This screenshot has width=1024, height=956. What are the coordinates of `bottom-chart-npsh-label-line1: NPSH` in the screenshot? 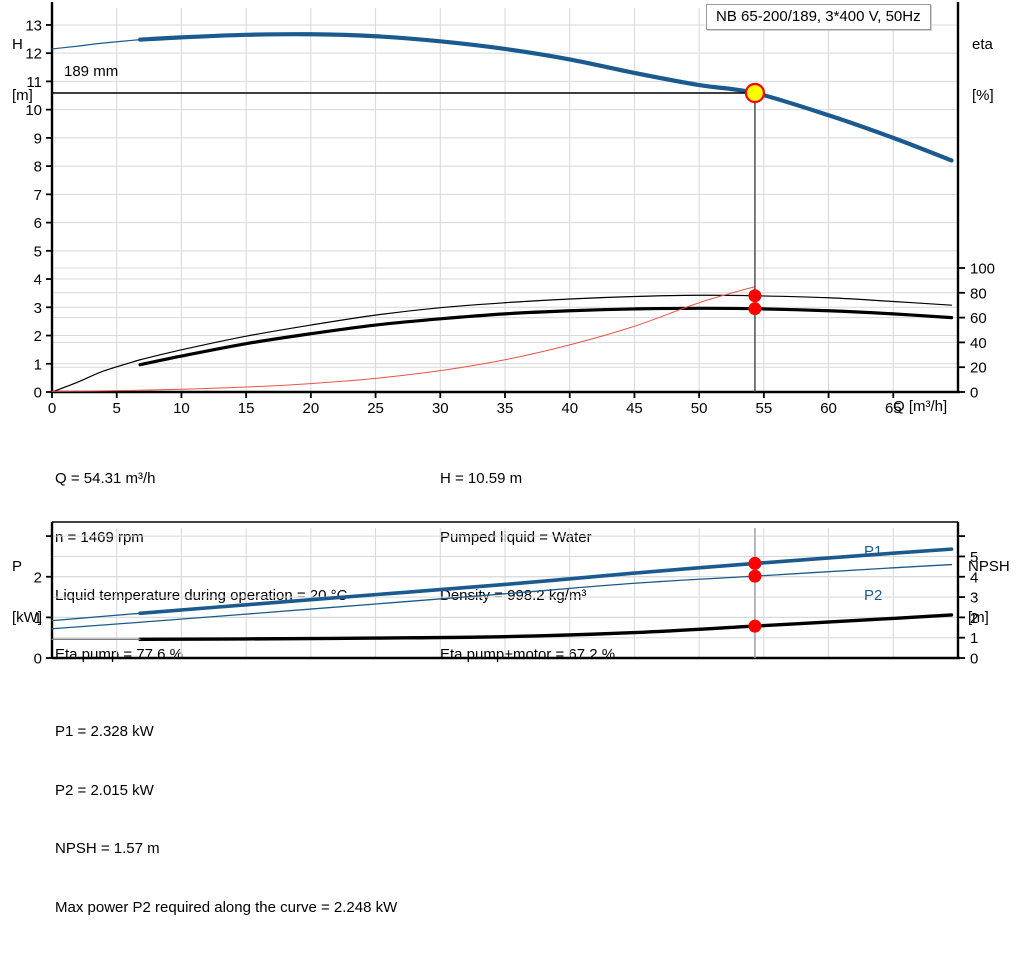 It's located at (989, 566).